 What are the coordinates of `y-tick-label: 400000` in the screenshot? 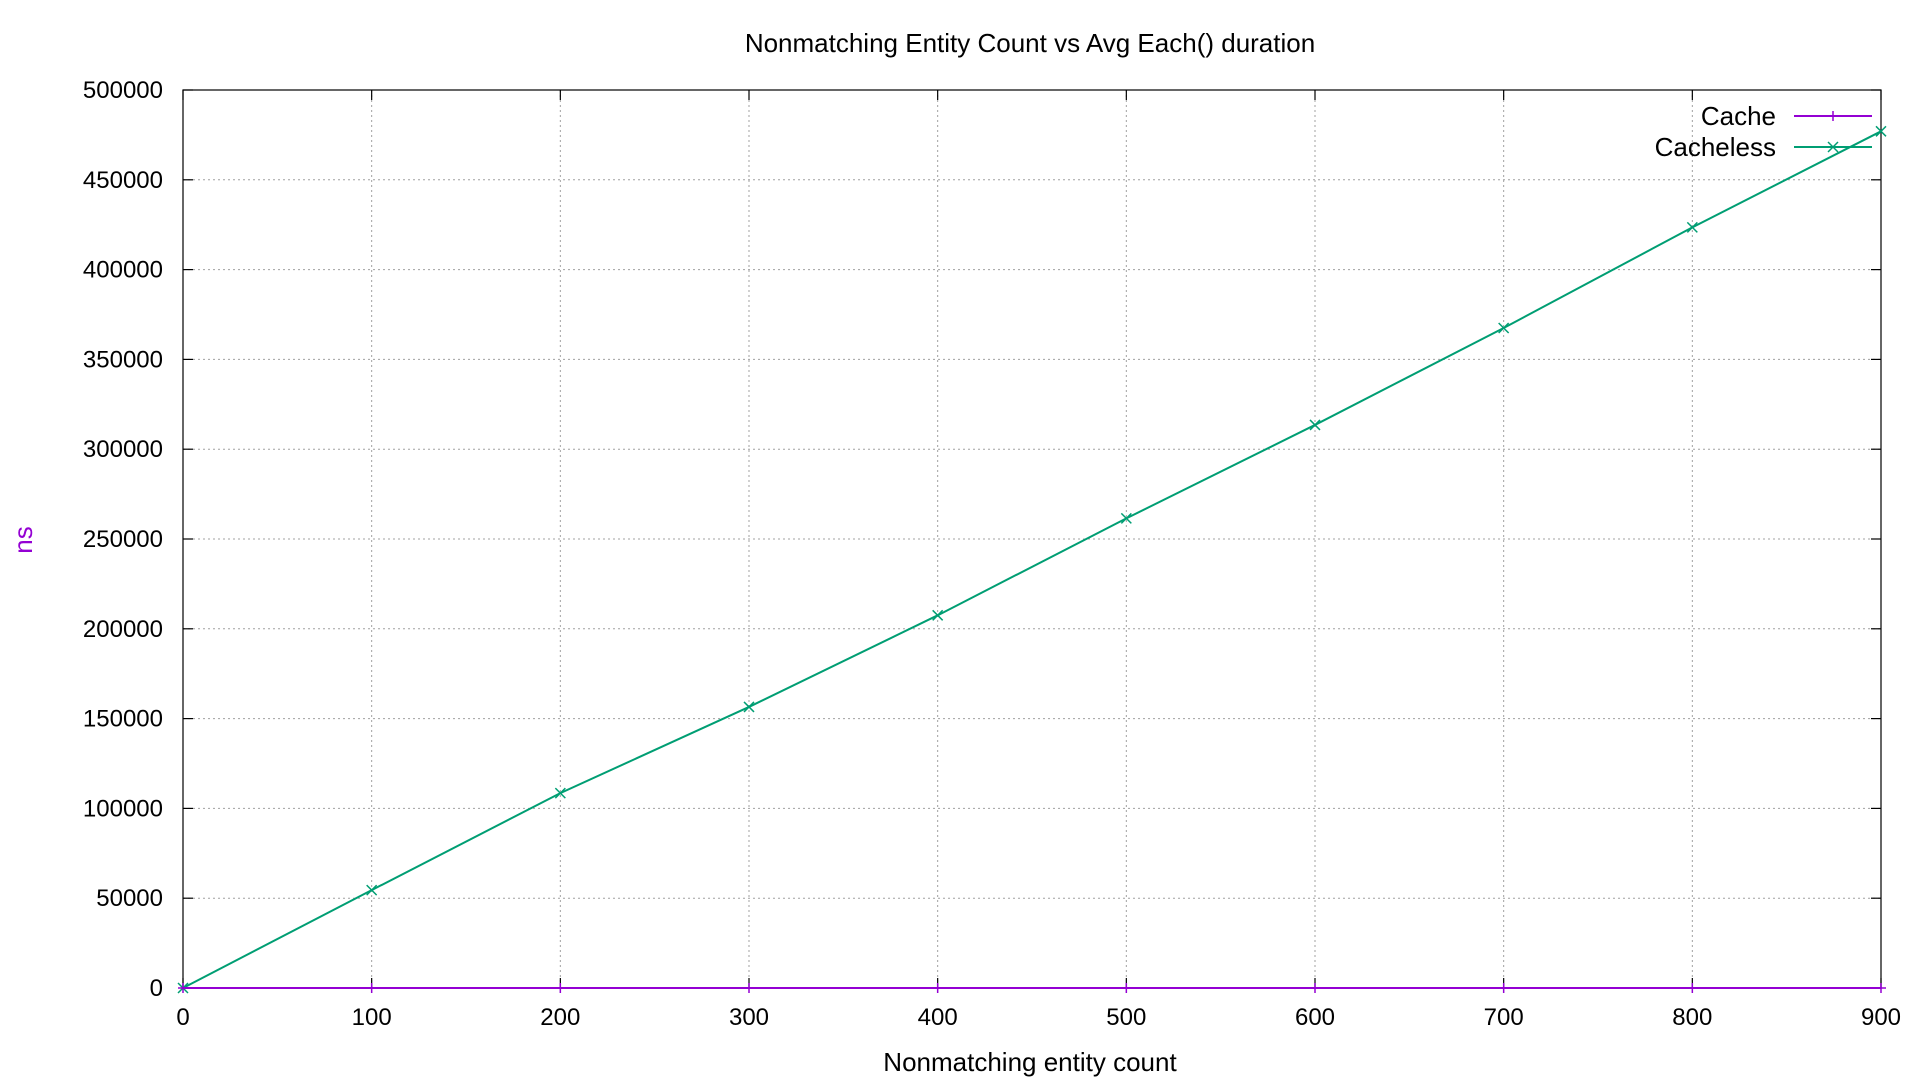 It's located at (123, 270).